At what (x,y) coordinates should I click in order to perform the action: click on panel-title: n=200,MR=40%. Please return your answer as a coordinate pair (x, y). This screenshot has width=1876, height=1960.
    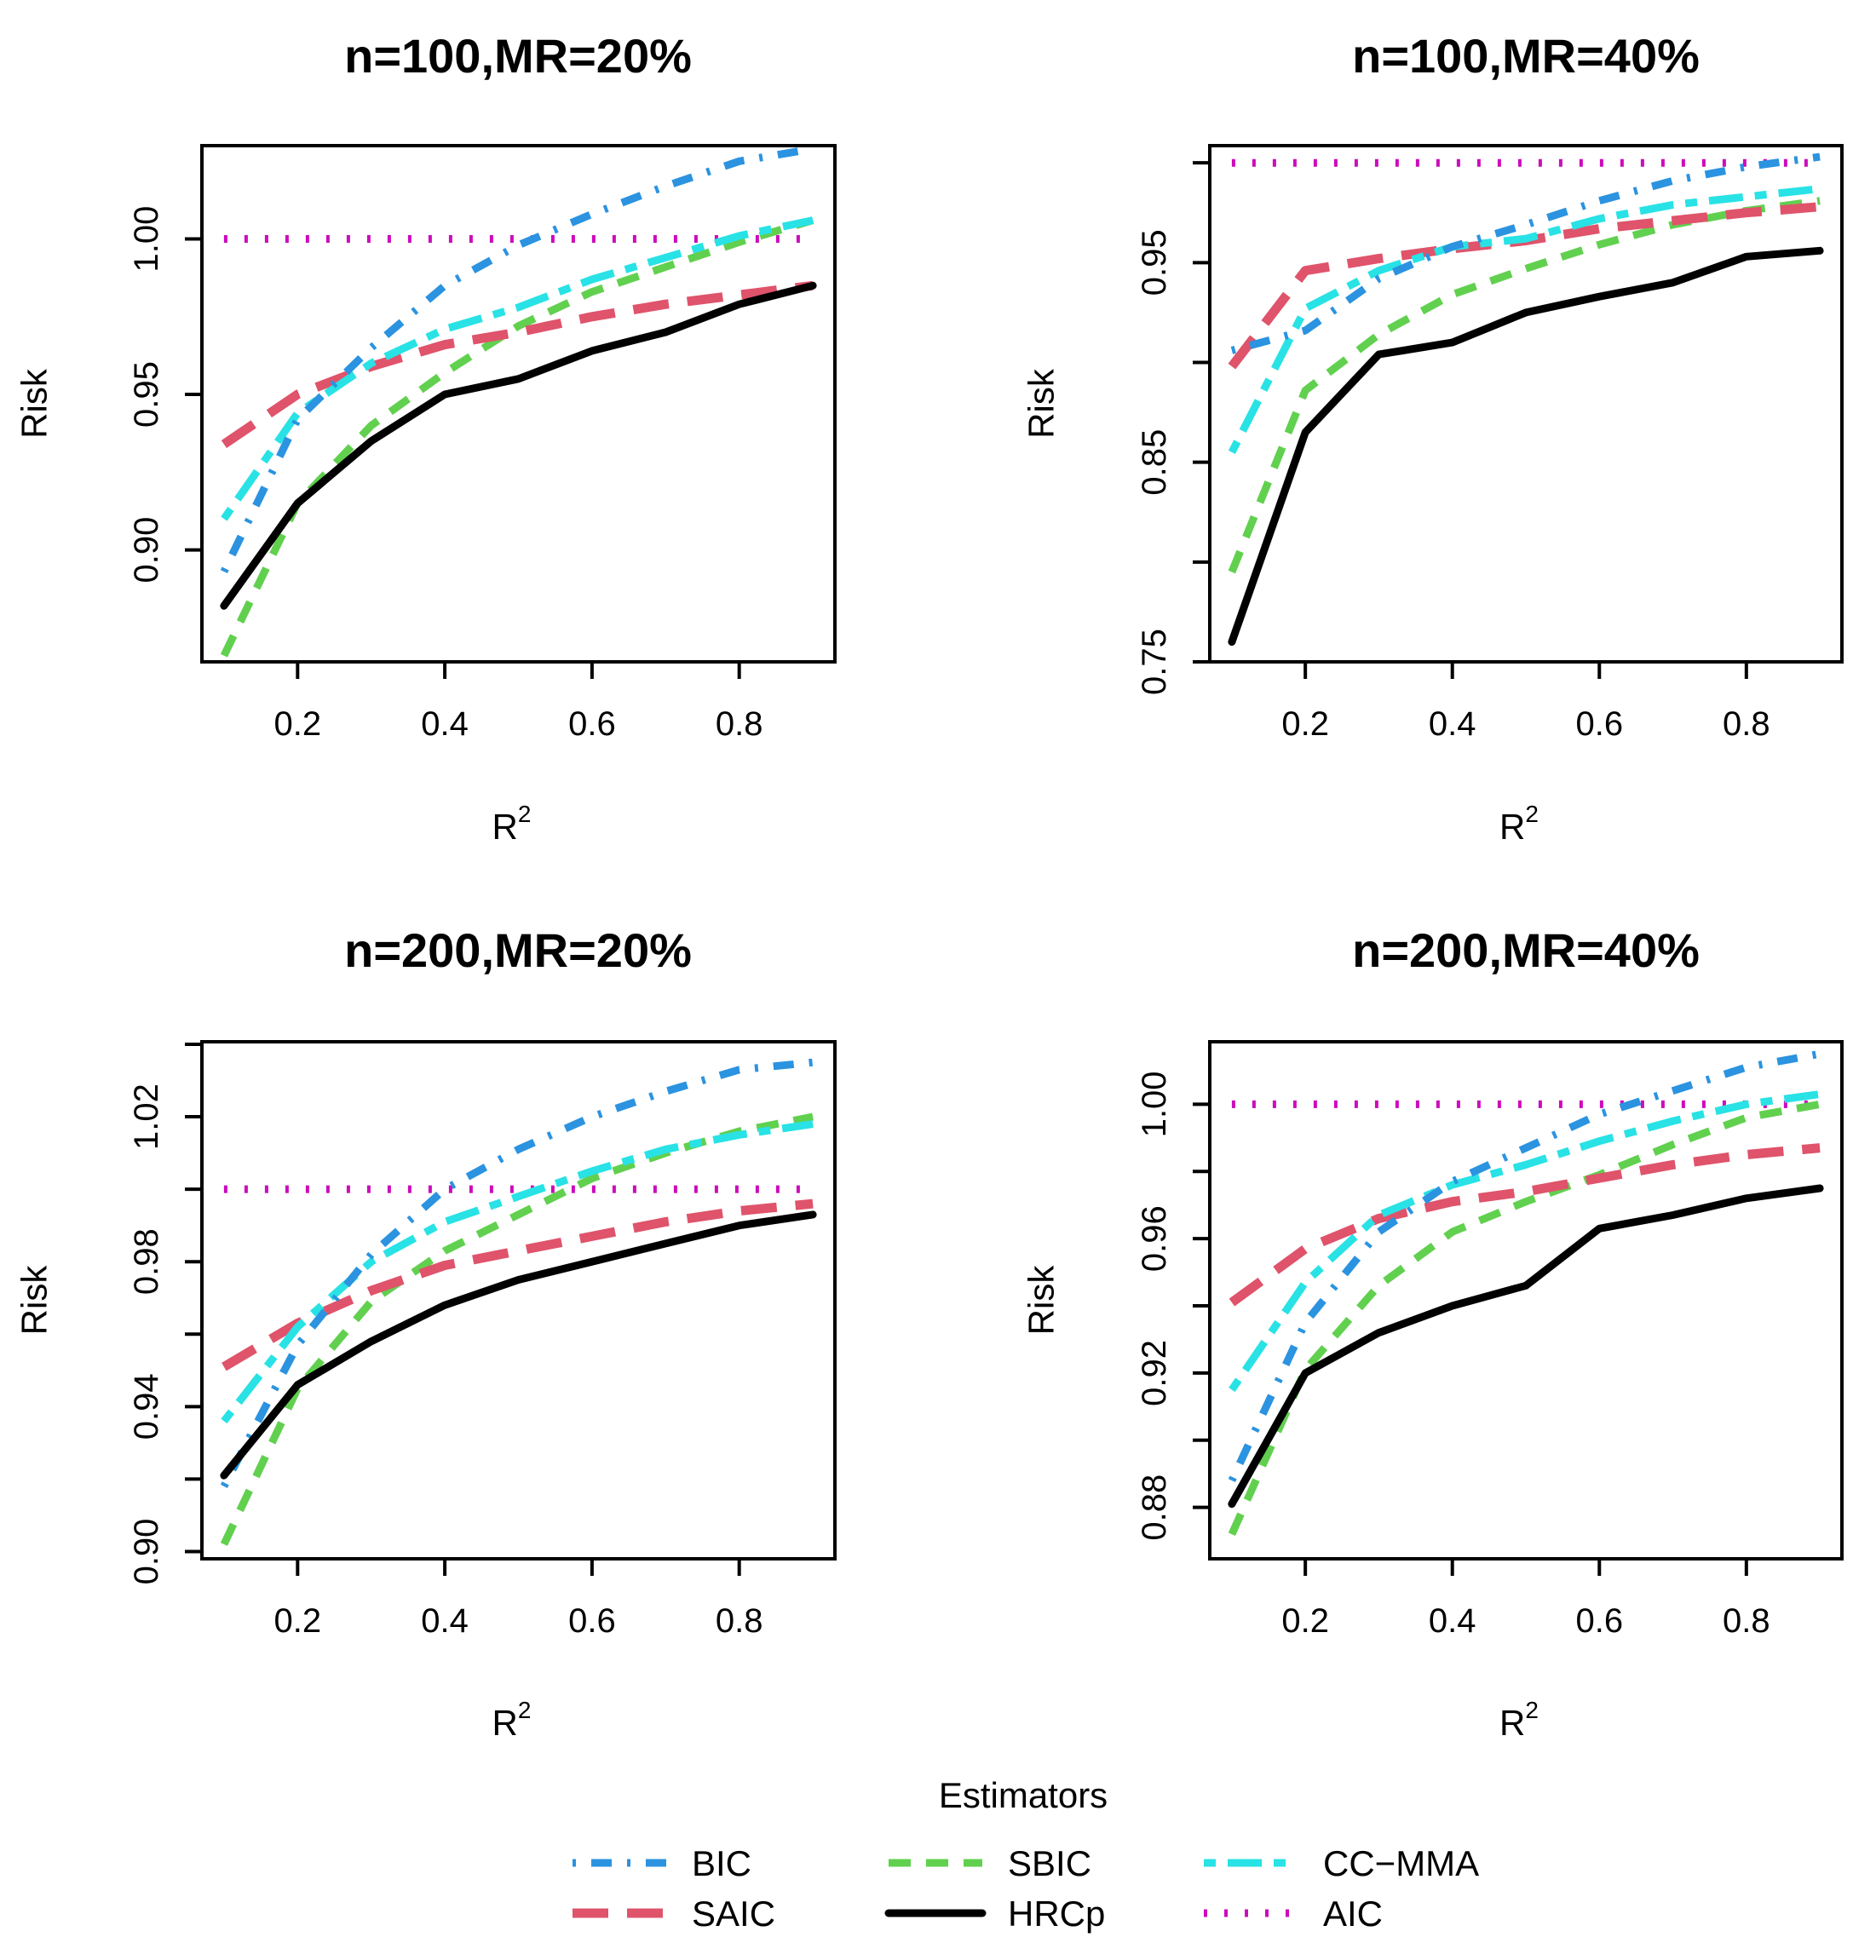
    Looking at the image, I should click on (1526, 950).